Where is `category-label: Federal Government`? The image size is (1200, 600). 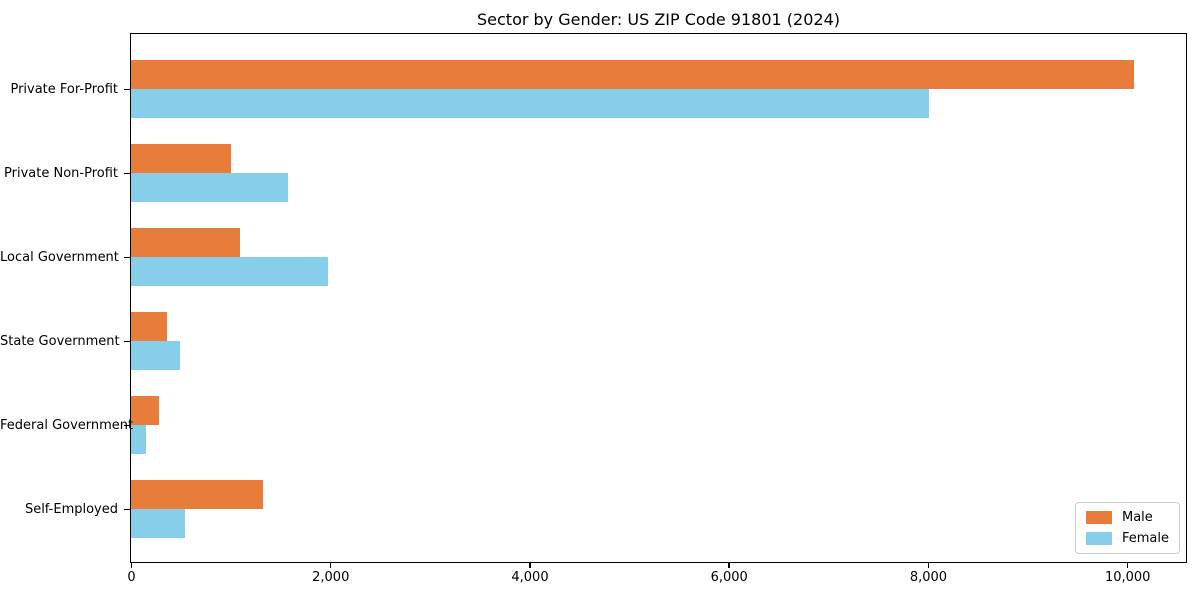 category-label: Federal Government is located at coordinates (67, 425).